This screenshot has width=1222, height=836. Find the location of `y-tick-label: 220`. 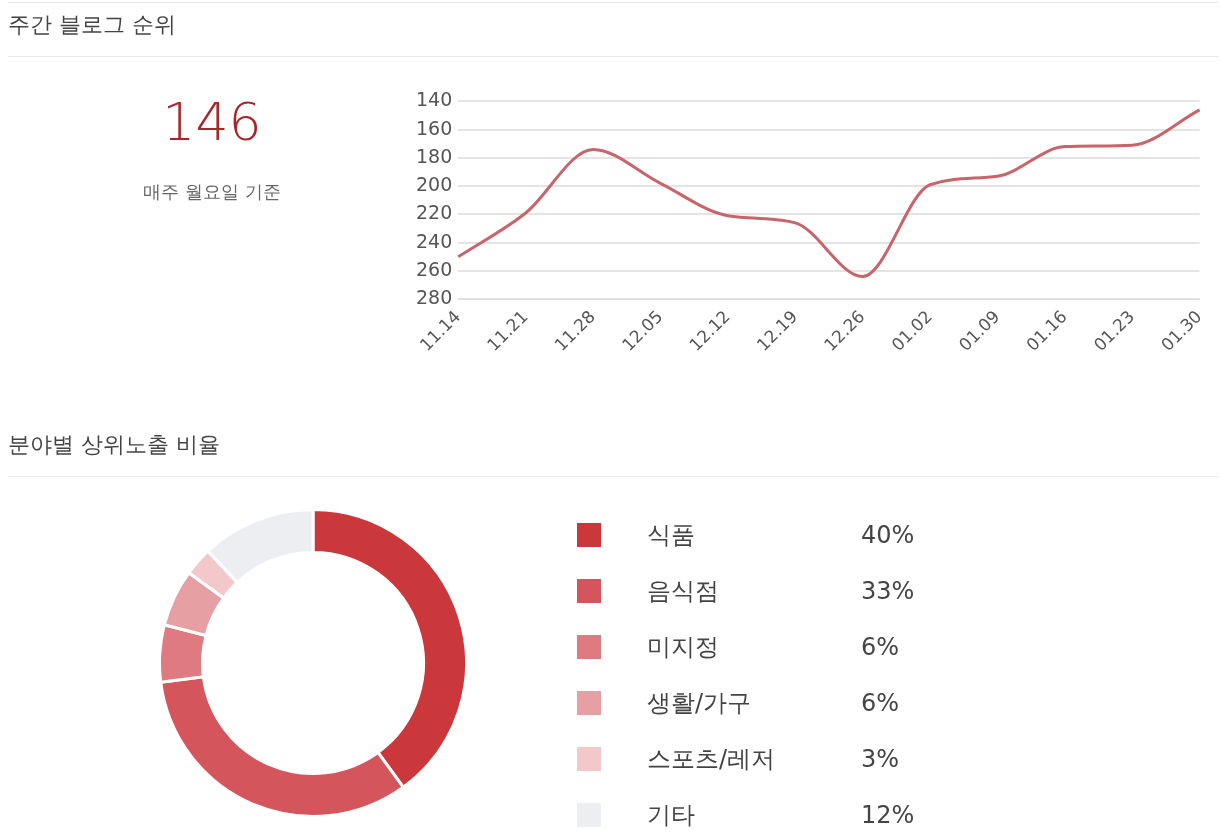

y-tick-label: 220 is located at coordinates (434, 212).